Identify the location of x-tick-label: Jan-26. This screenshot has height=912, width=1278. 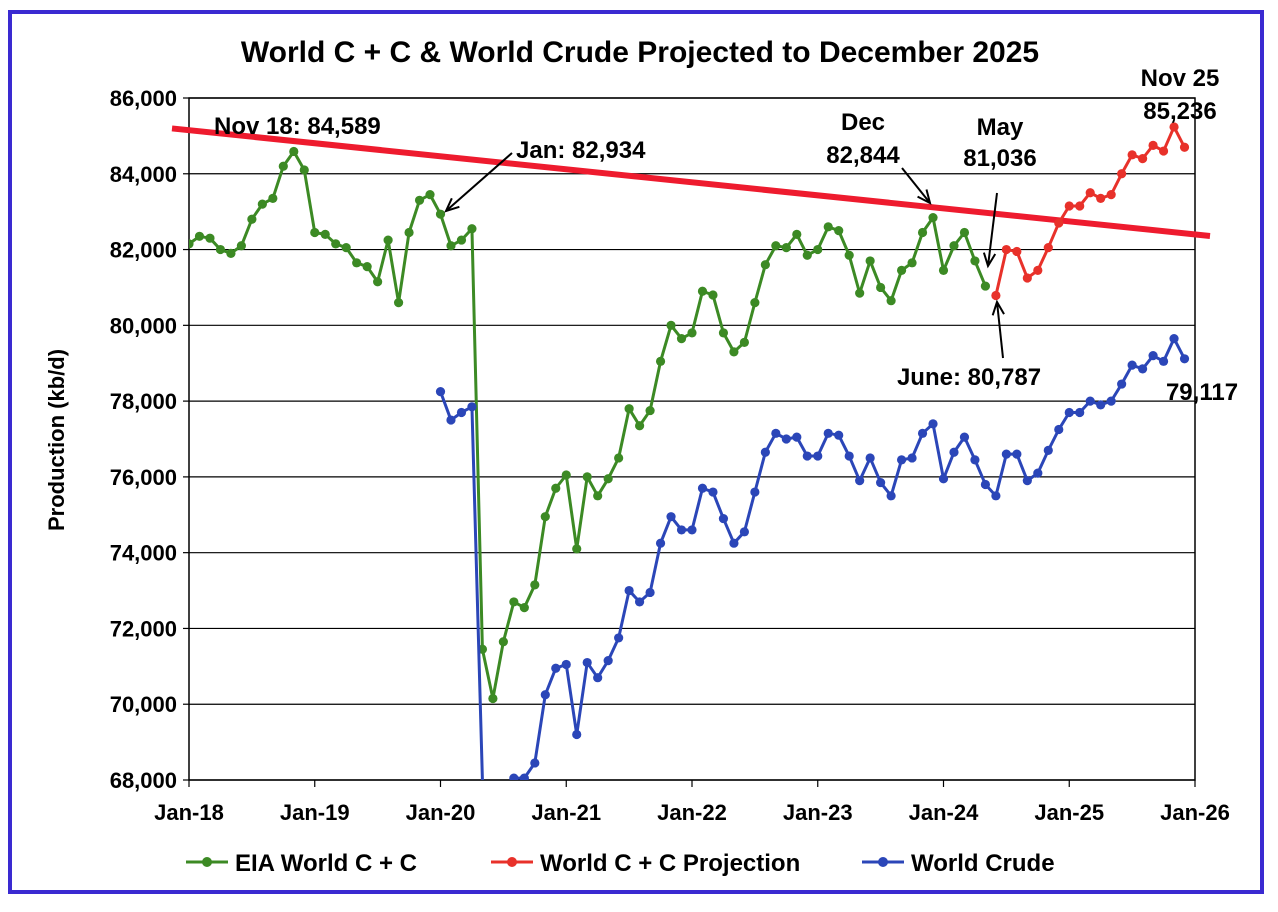
(1195, 812).